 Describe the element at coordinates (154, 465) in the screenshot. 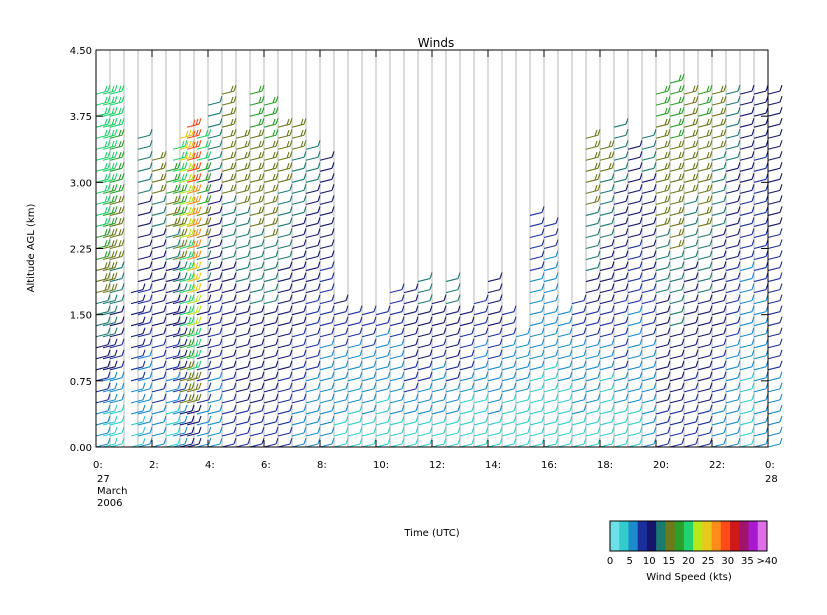

I see `x-tick-label: 2:` at that location.